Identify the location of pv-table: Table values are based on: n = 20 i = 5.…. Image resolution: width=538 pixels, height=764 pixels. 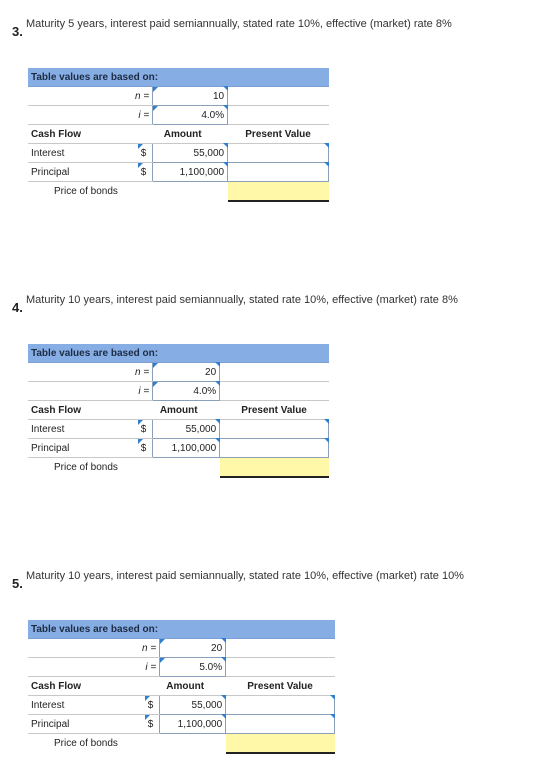
(182, 687).